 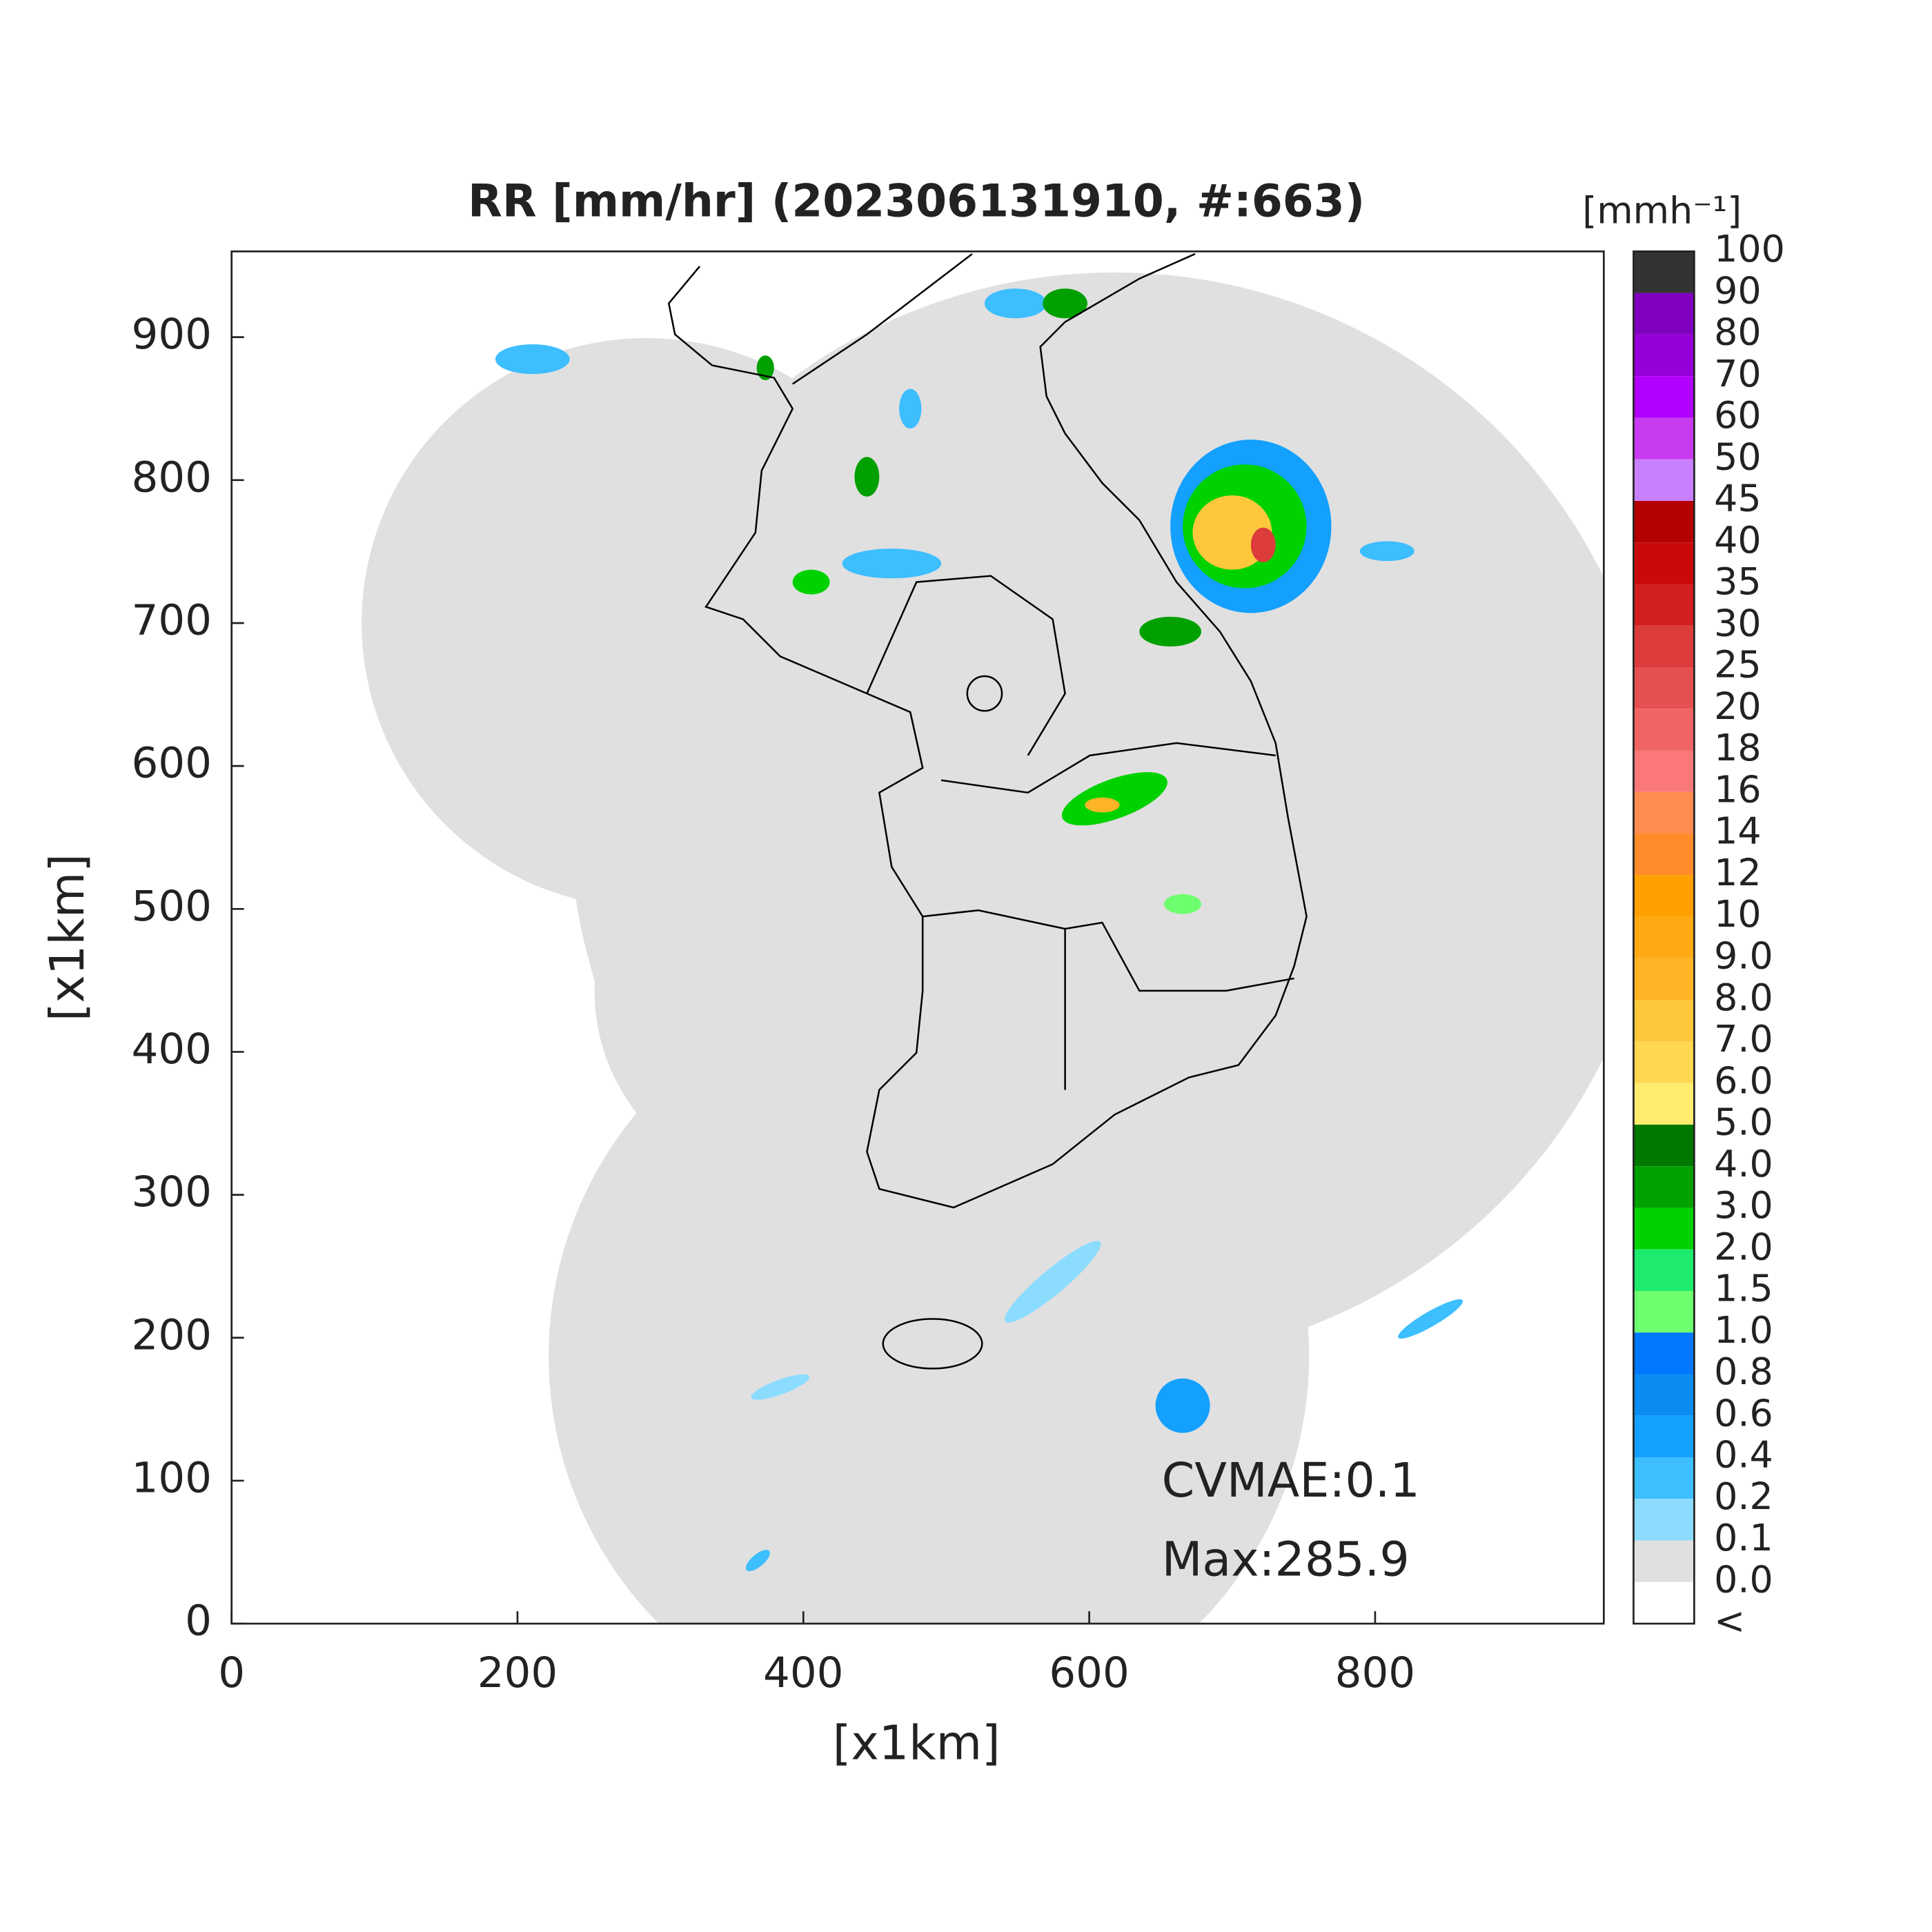 I want to click on x-tick-label: 600, so click(x=1089, y=1672).